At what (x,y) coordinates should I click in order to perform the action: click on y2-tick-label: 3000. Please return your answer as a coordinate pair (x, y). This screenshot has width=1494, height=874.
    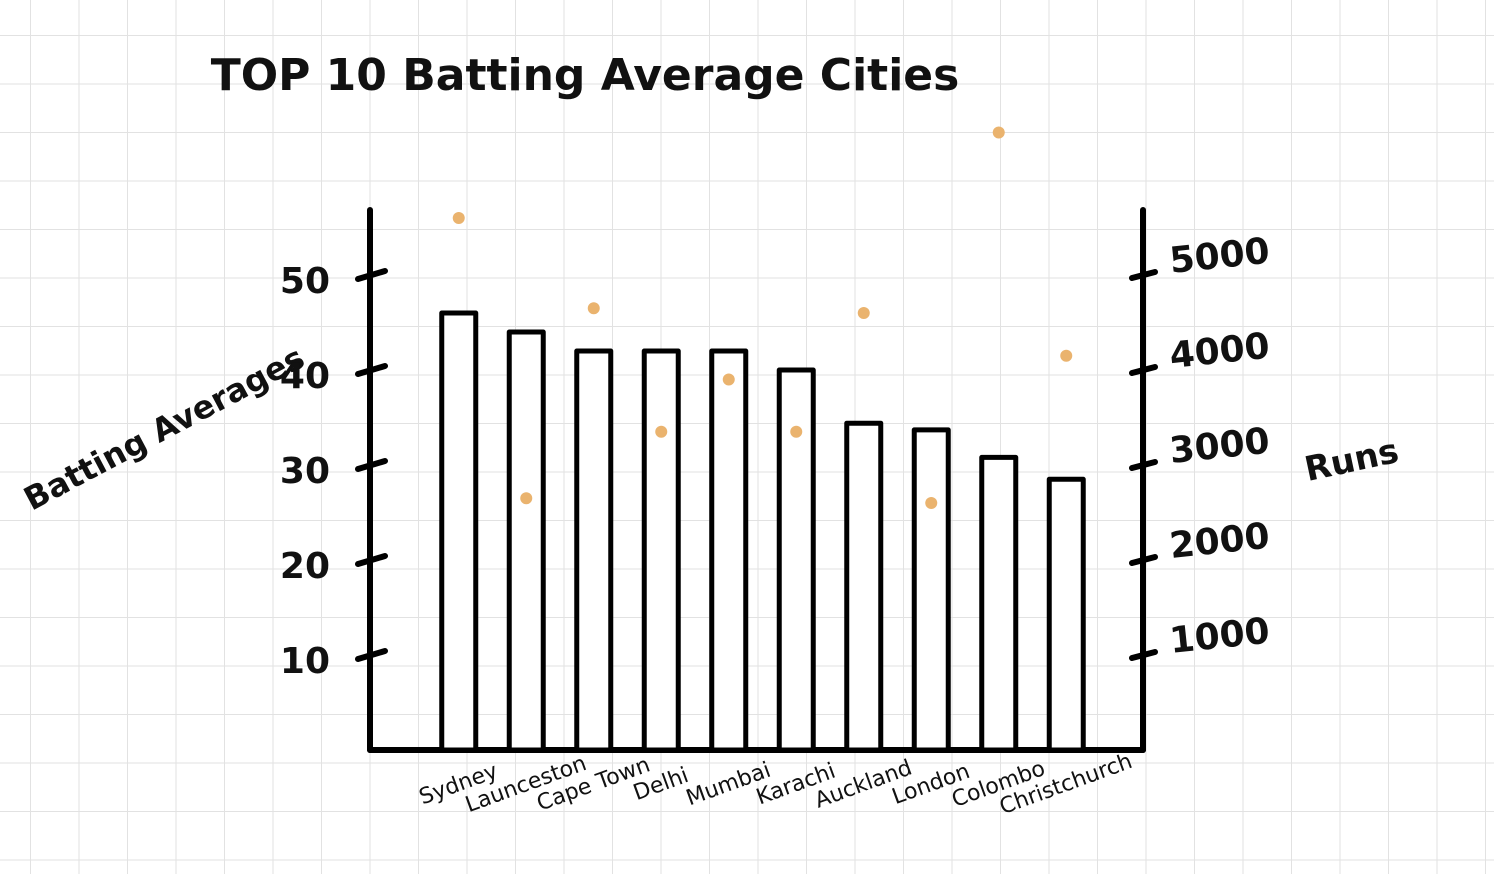
    Looking at the image, I should click on (1220, 446).